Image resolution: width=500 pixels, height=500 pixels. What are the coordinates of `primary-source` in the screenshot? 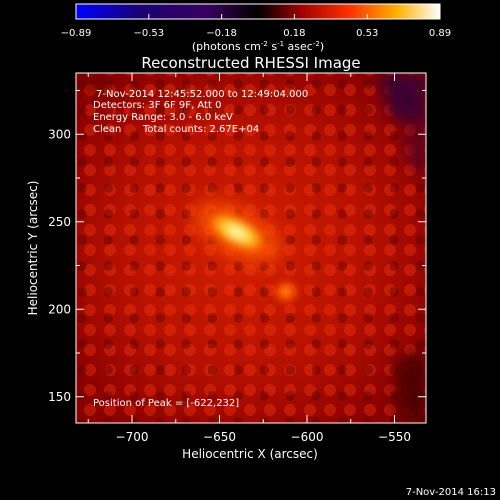 It's located at (237, 232).